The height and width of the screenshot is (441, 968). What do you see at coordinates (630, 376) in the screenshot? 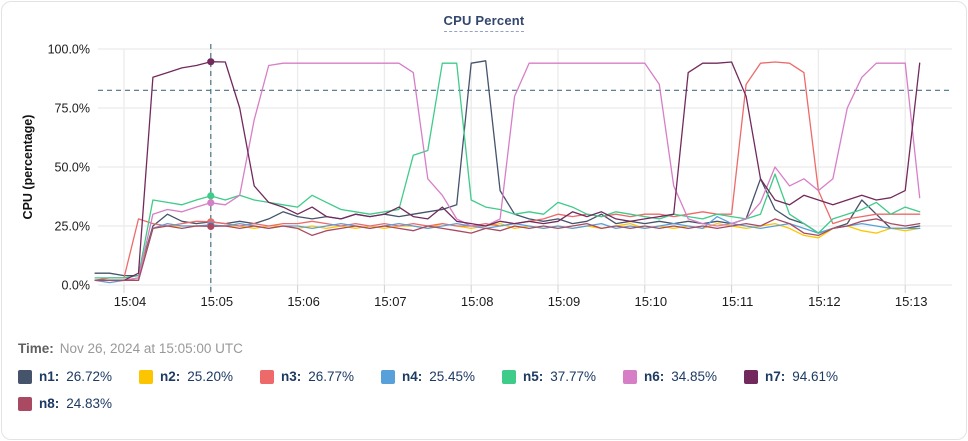
I see `legend-color-swatch-n6` at bounding box center [630, 376].